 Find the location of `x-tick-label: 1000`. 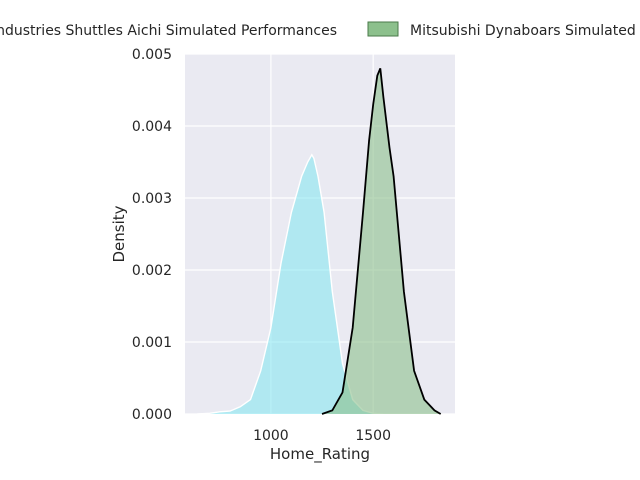

x-tick-label: 1000 is located at coordinates (271, 436).